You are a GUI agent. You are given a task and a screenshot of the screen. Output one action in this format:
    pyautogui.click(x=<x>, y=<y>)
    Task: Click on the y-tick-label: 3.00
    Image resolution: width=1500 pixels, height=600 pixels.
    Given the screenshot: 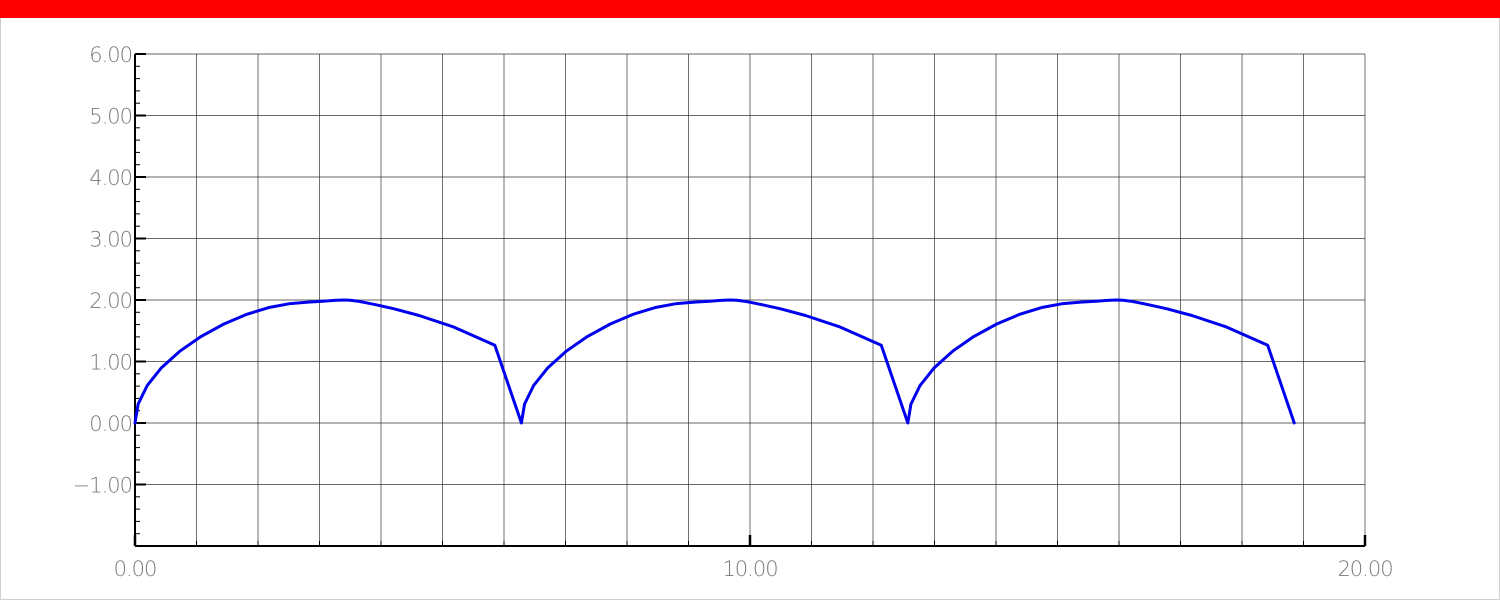 What is the action you would take?
    pyautogui.click(x=110, y=240)
    